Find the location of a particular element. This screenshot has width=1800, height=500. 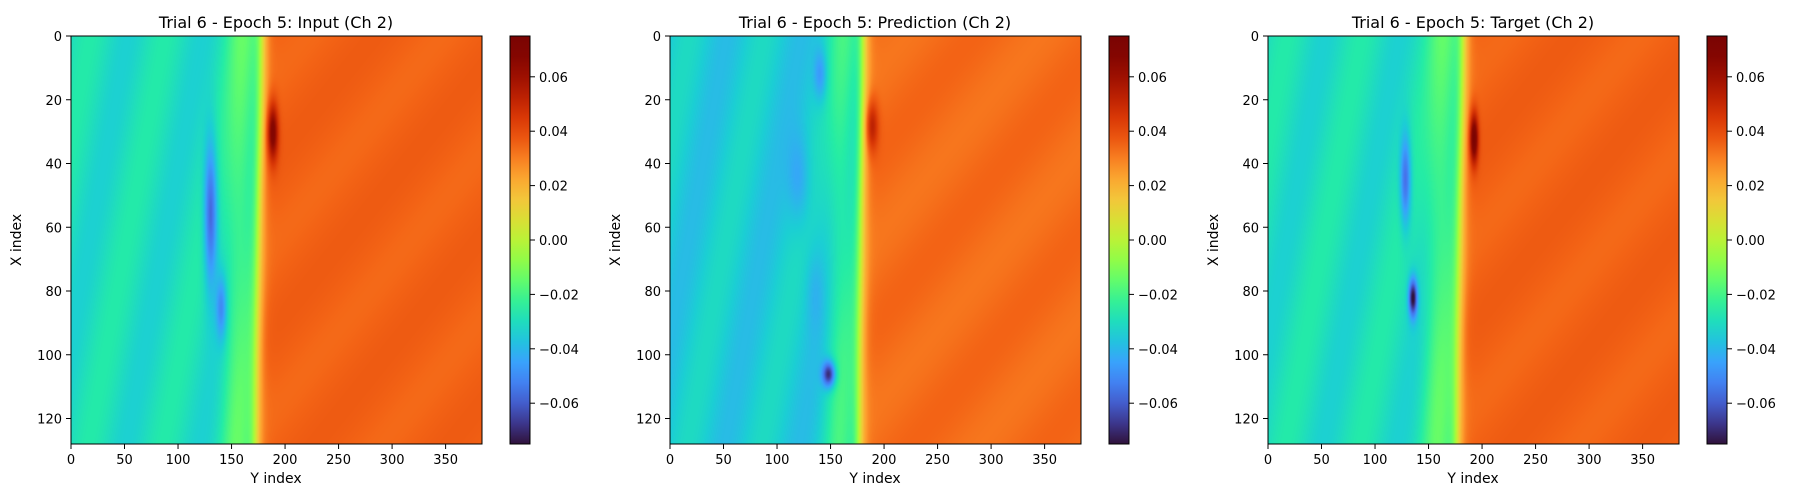

chart-title: Trial 6 - Epoch 5: Target (Ch 2) is located at coordinates (1472, 22).